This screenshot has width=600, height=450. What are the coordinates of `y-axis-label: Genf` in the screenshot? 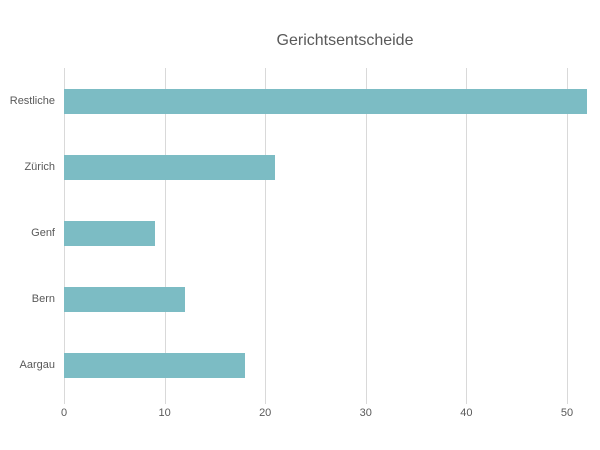 It's located at (43, 233).